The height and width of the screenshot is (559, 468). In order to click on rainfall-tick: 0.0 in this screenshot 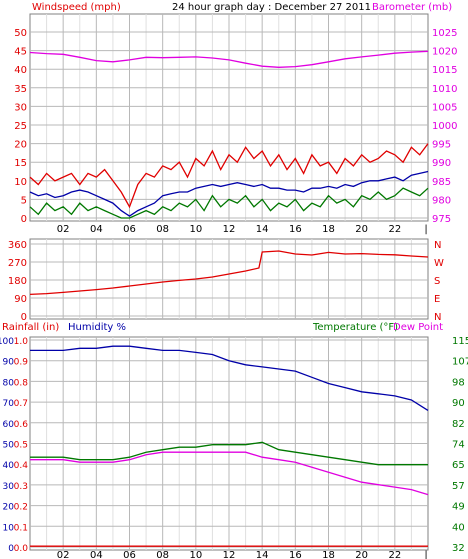, I will do `click(21, 549)`.